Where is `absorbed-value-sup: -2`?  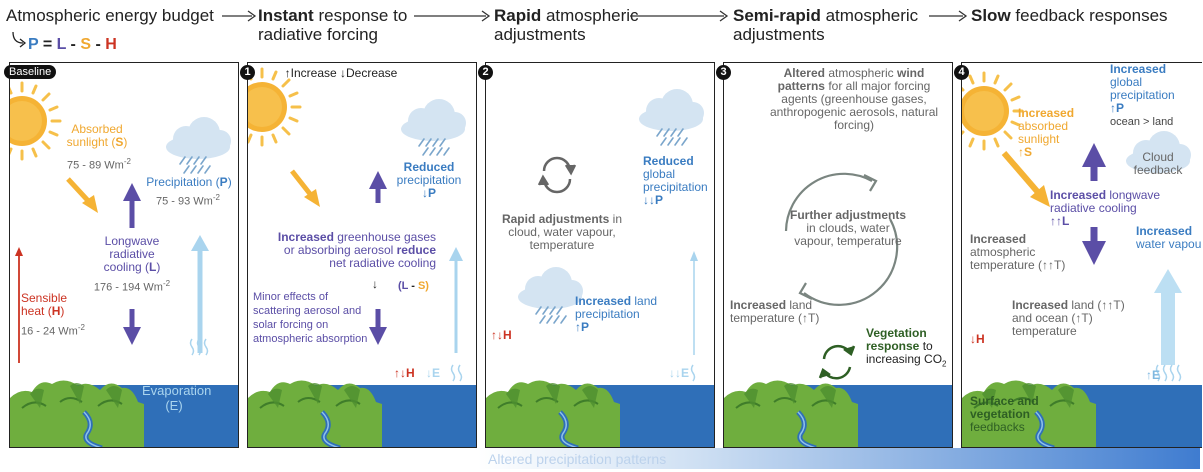
absorbed-value-sup: -2 is located at coordinates (127, 161).